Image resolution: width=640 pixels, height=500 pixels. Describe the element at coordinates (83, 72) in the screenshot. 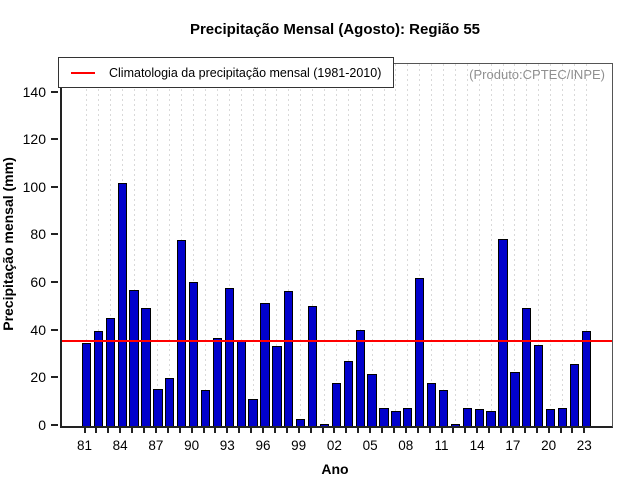

I see `legend-line-sample` at that location.